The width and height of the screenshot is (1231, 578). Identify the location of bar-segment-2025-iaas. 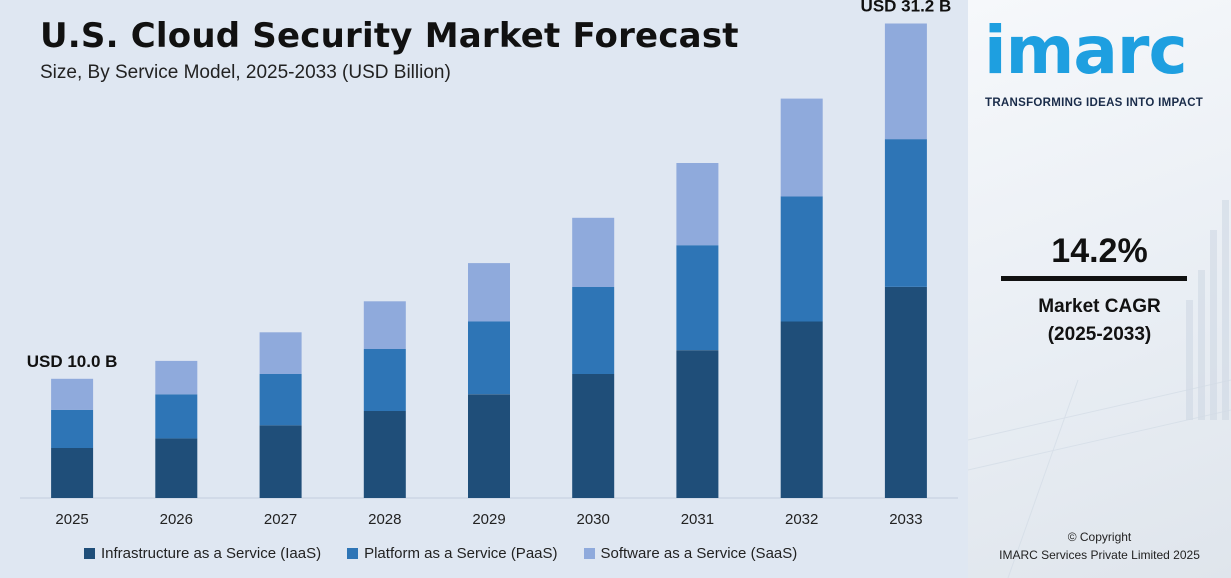
(72, 472).